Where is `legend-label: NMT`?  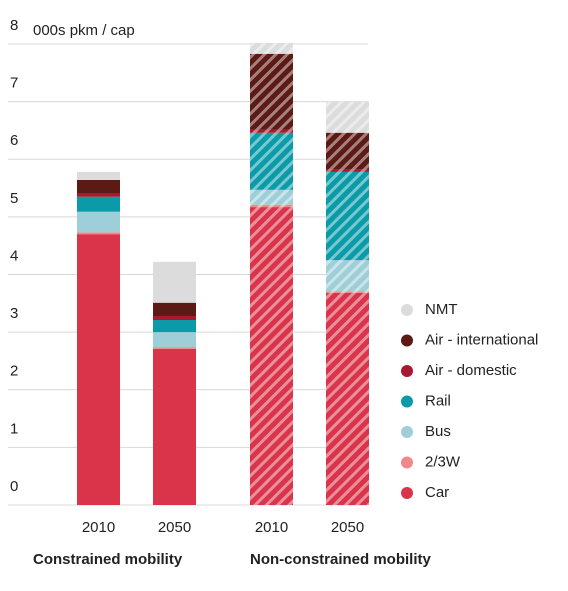
legend-label: NMT is located at coordinates (441, 309).